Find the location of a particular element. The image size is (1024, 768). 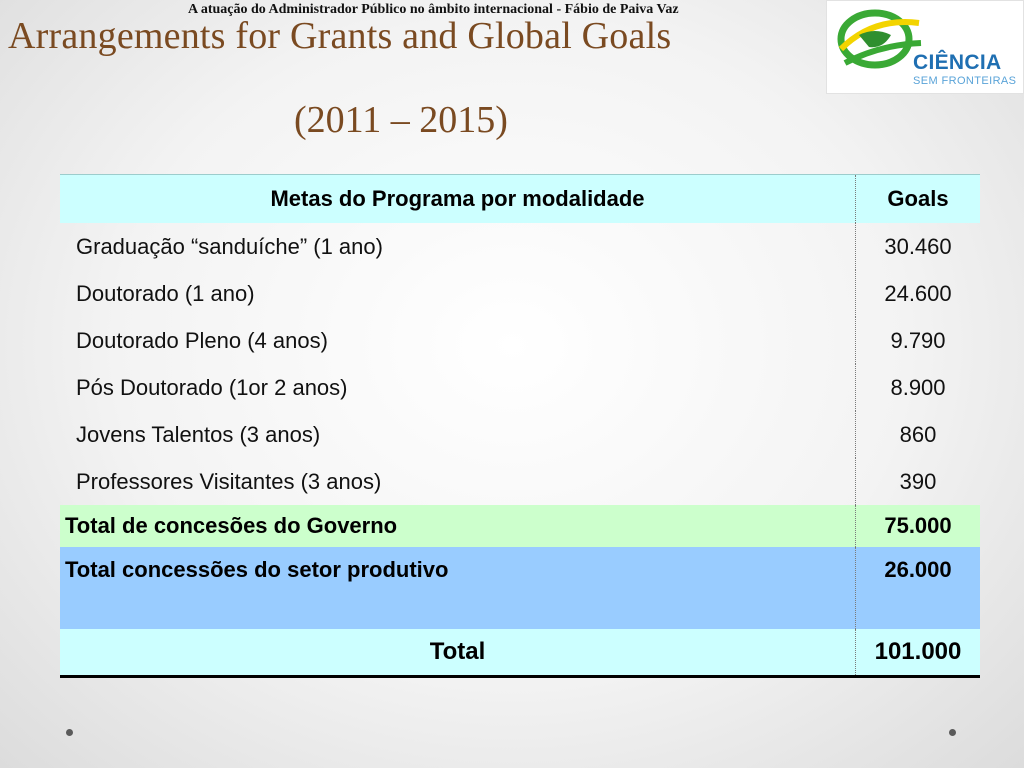

globe-swoosh-icon is located at coordinates (879, 39).